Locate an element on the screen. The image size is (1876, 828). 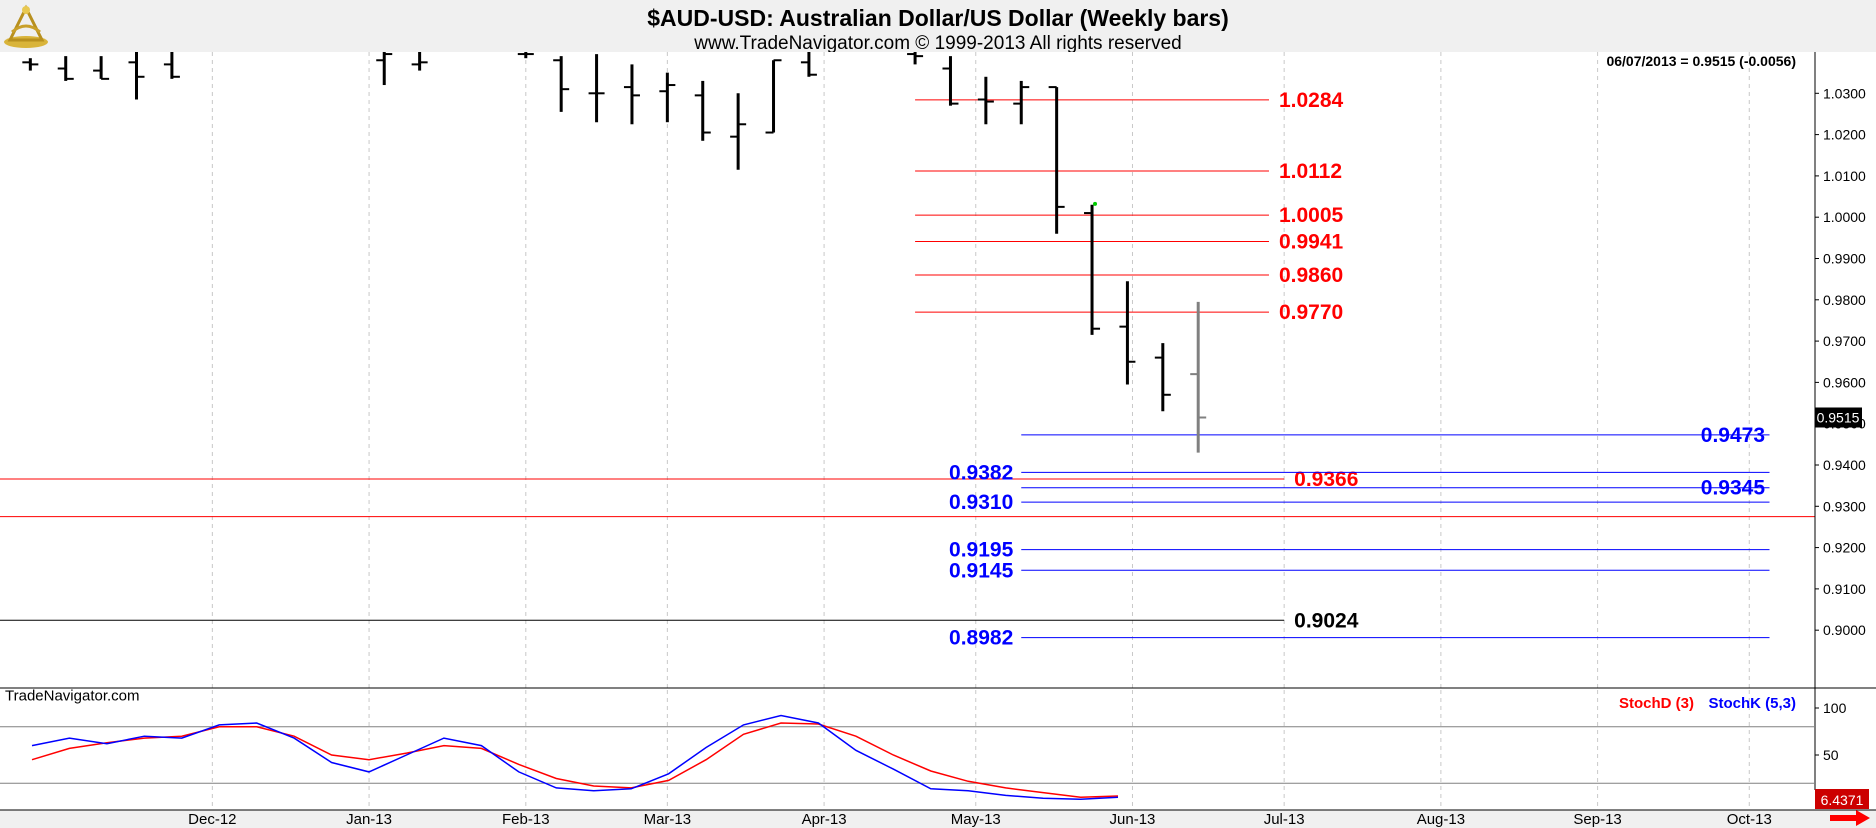
y-tick-label: 1.0100 is located at coordinates (1844, 176).